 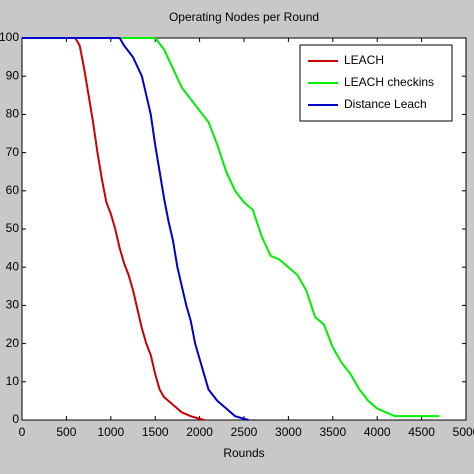 I want to click on legend-label: LEACH checkins, so click(x=389, y=82).